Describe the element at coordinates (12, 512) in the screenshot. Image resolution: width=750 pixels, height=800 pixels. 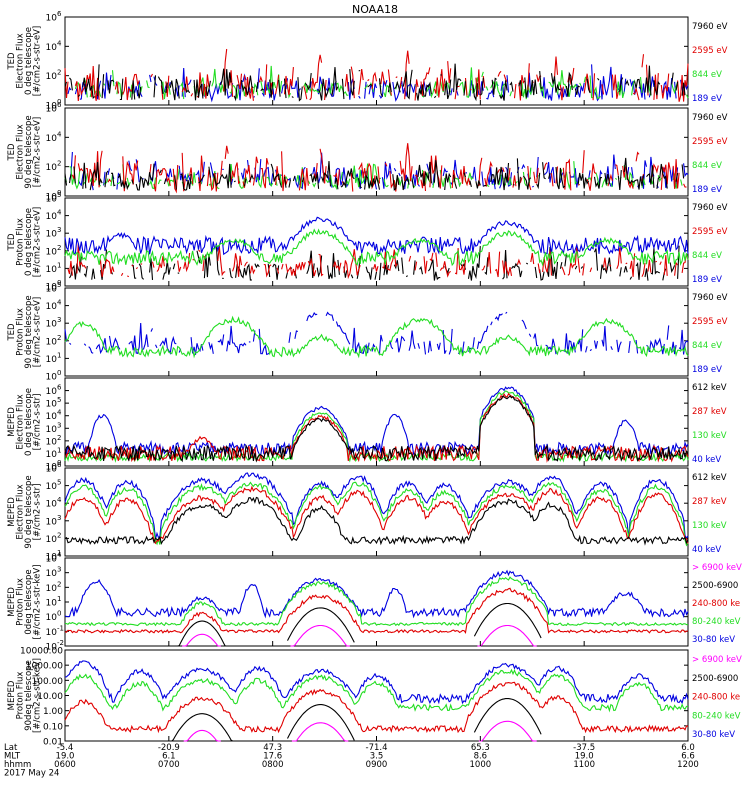
I see `y-axis-label-line: MEPED` at that location.